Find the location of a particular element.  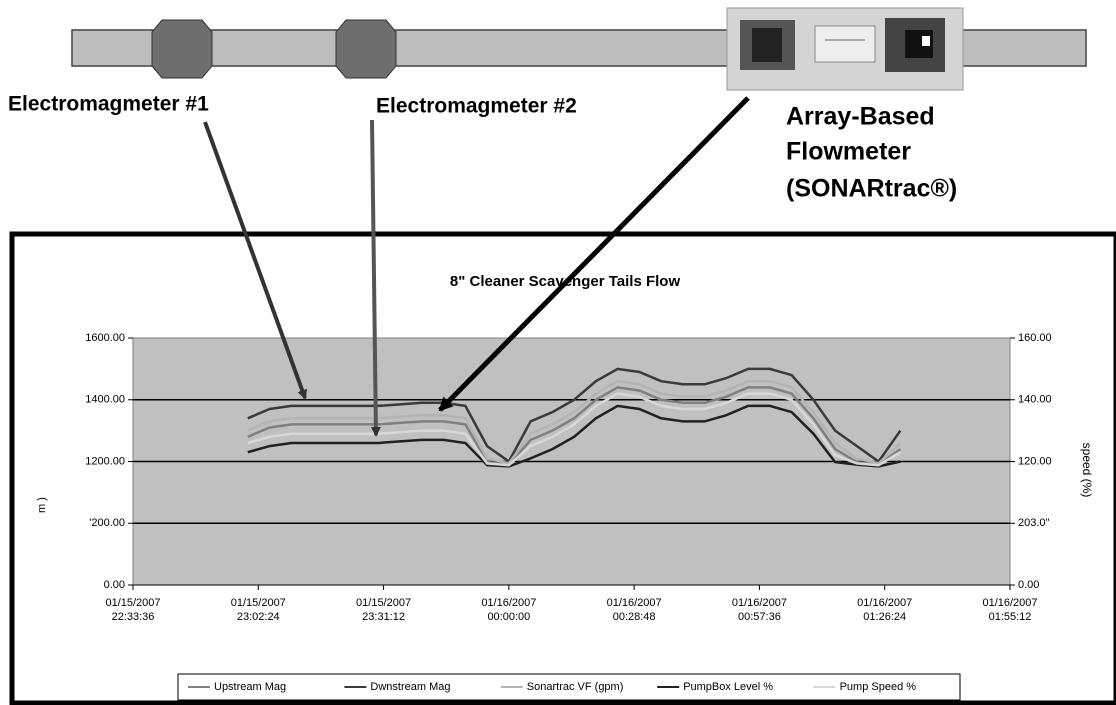

sonar-label: Array-Based is located at coordinates (860, 117).